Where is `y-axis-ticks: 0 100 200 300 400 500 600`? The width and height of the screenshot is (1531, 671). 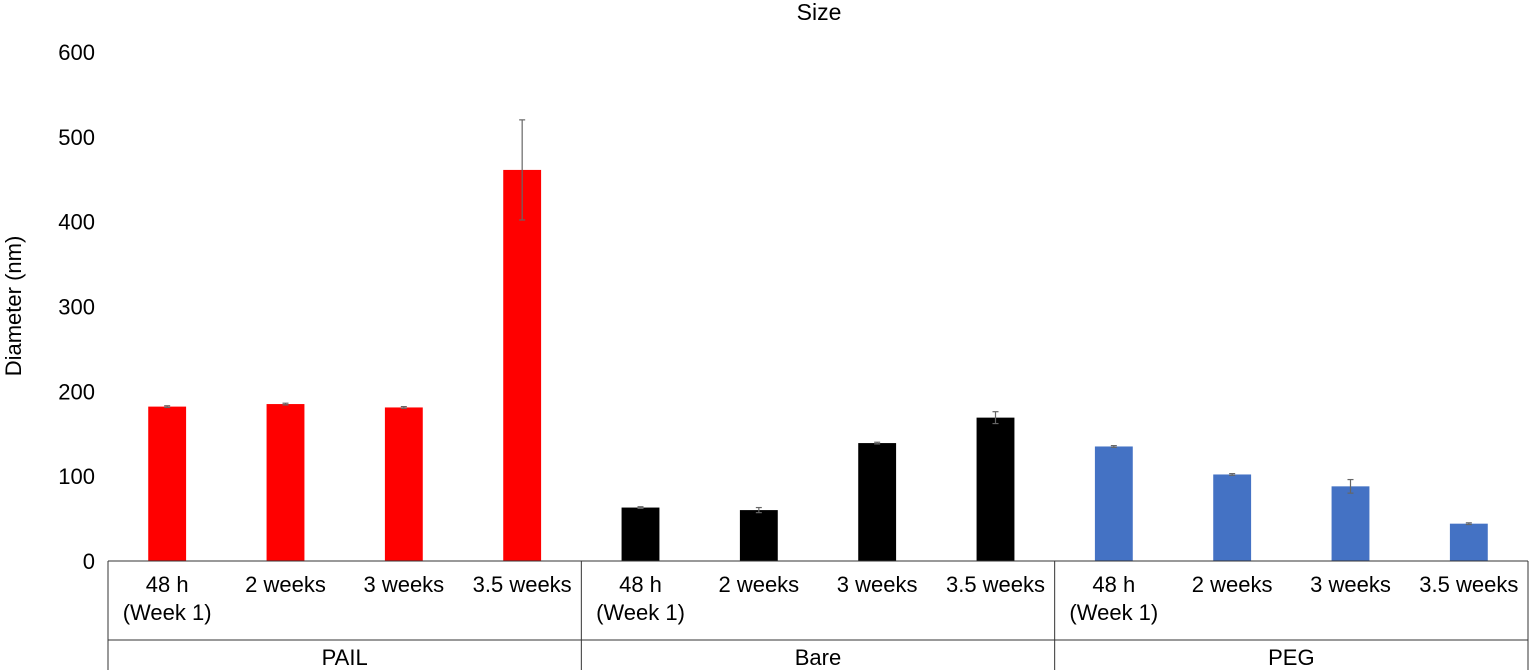 y-axis-ticks: 0 100 200 300 400 500 600 is located at coordinates (76, 307).